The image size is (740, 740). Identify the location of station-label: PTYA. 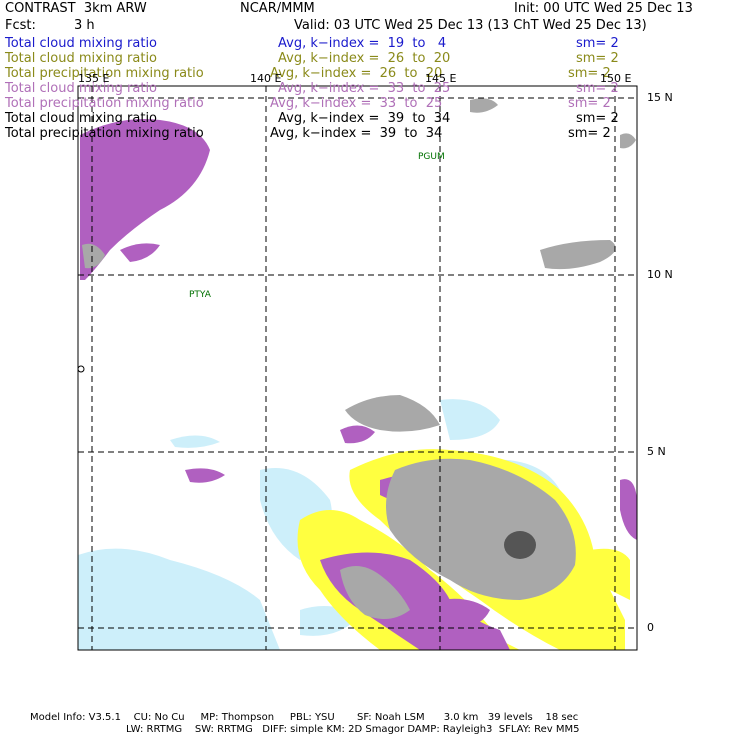
(200, 295).